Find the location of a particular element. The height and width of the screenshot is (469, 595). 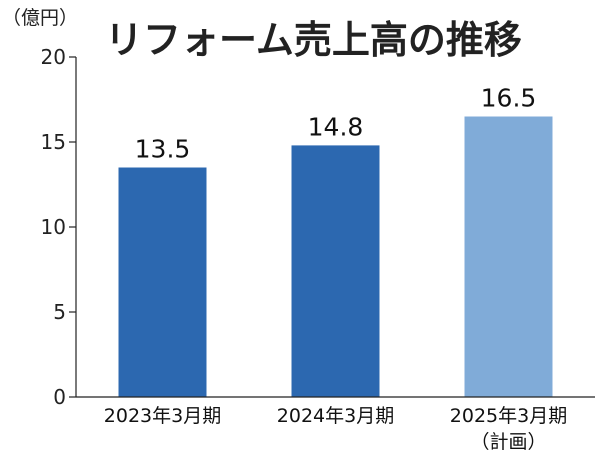

chart-title: リフォーム売上高の推移 is located at coordinates (313, 40).